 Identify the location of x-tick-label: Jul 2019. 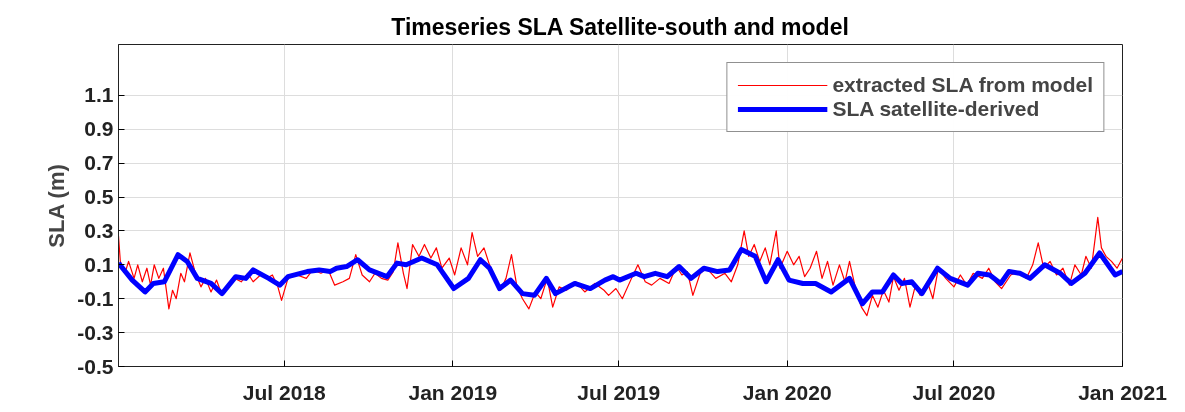
(619, 392).